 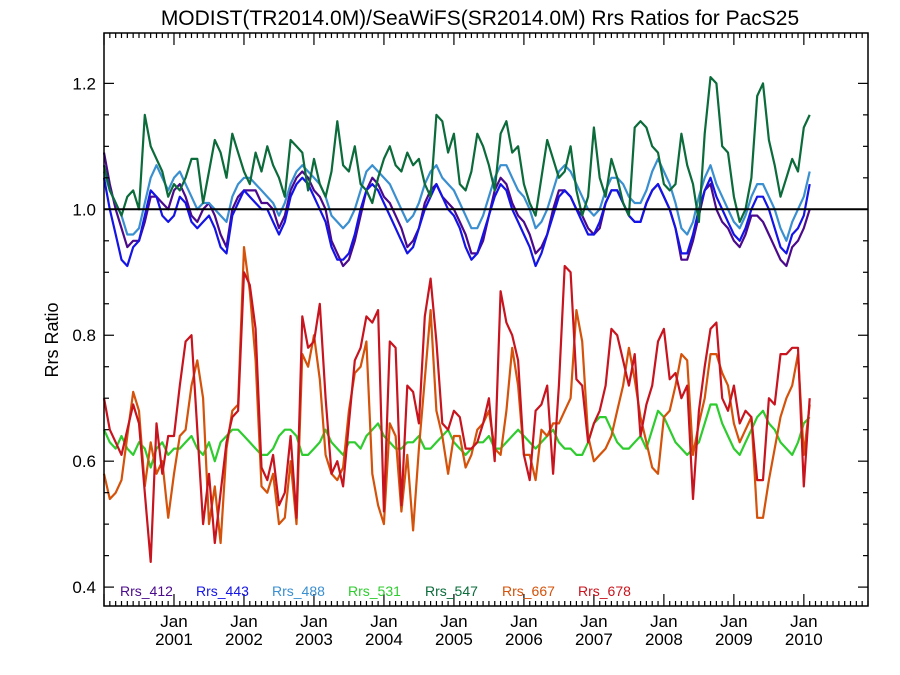 What do you see at coordinates (298, 591) in the screenshot?
I see `legend-item-rrs-488: Rrs_488` at bounding box center [298, 591].